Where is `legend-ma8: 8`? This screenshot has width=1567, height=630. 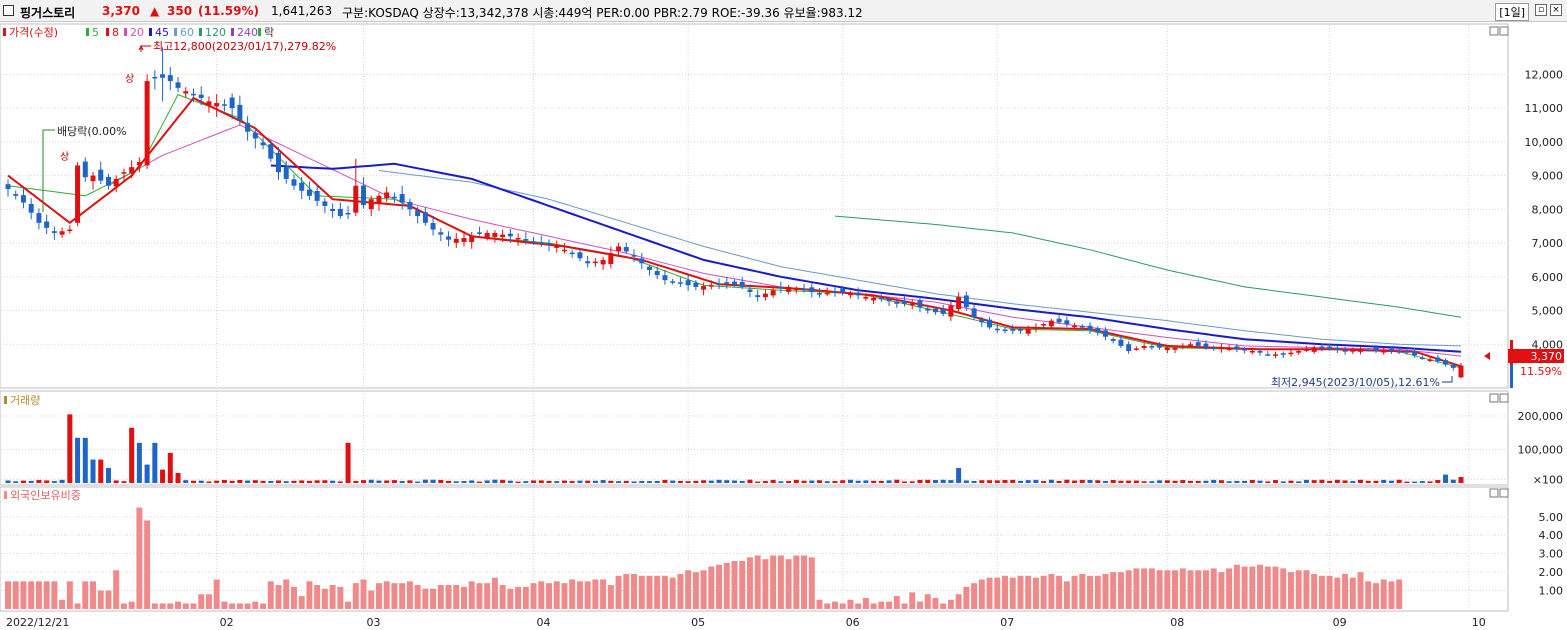
legend-ma8: 8 is located at coordinates (115, 32).